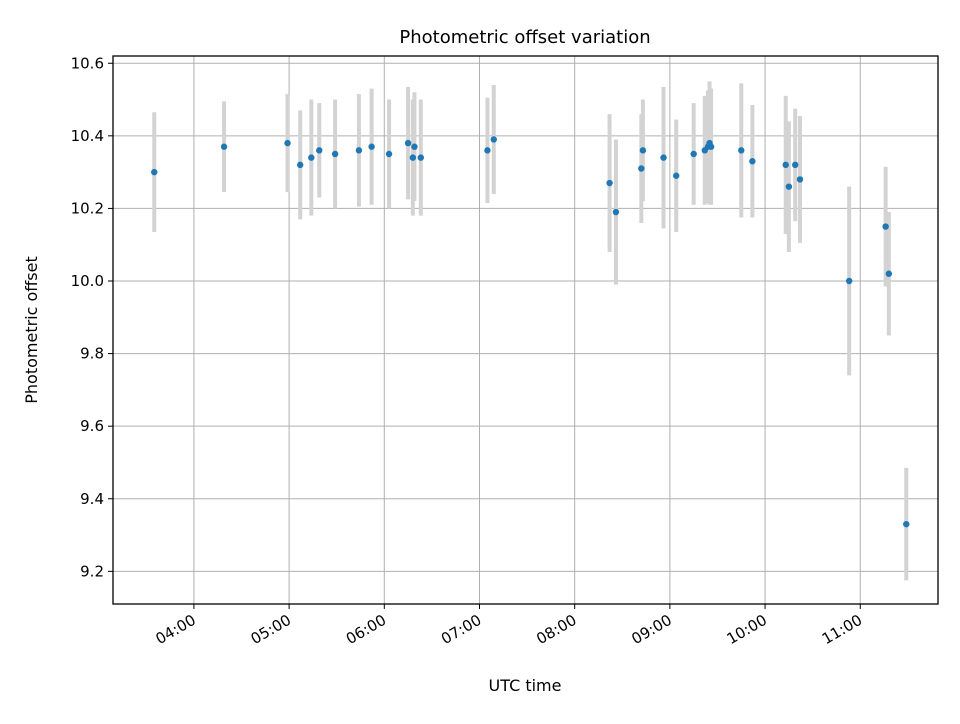 The height and width of the screenshot is (724, 960). Describe the element at coordinates (92, 354) in the screenshot. I see `y-tick-label: 9.8` at that location.